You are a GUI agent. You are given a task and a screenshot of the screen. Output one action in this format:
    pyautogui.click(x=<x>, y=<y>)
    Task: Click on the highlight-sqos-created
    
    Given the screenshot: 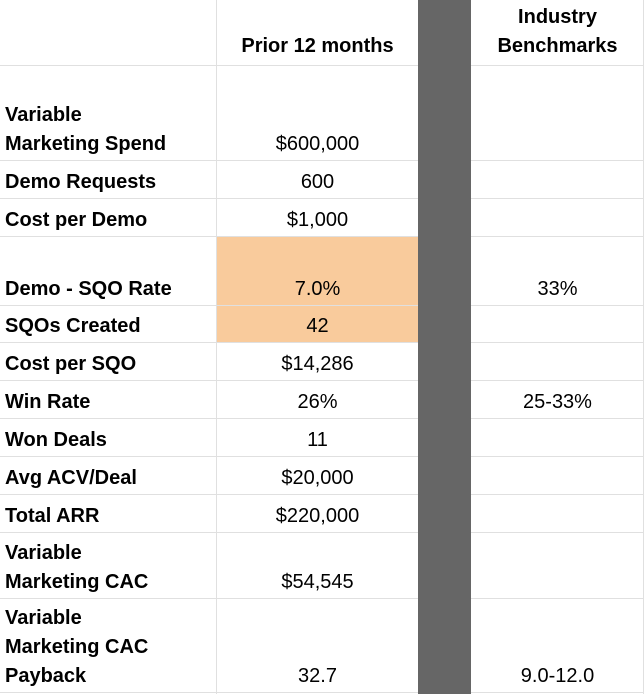 What is the action you would take?
    pyautogui.click(x=317, y=323)
    